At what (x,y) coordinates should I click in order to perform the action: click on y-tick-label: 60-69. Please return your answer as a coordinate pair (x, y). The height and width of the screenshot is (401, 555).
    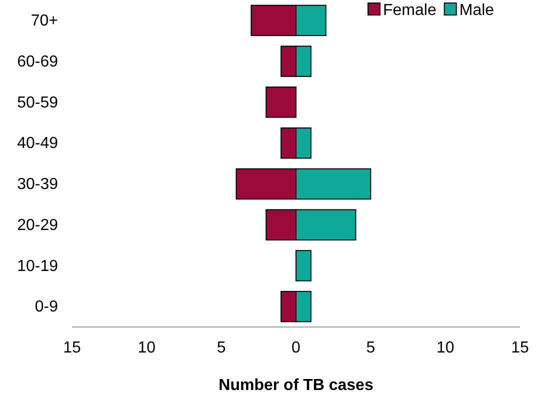
    Looking at the image, I should click on (37, 61).